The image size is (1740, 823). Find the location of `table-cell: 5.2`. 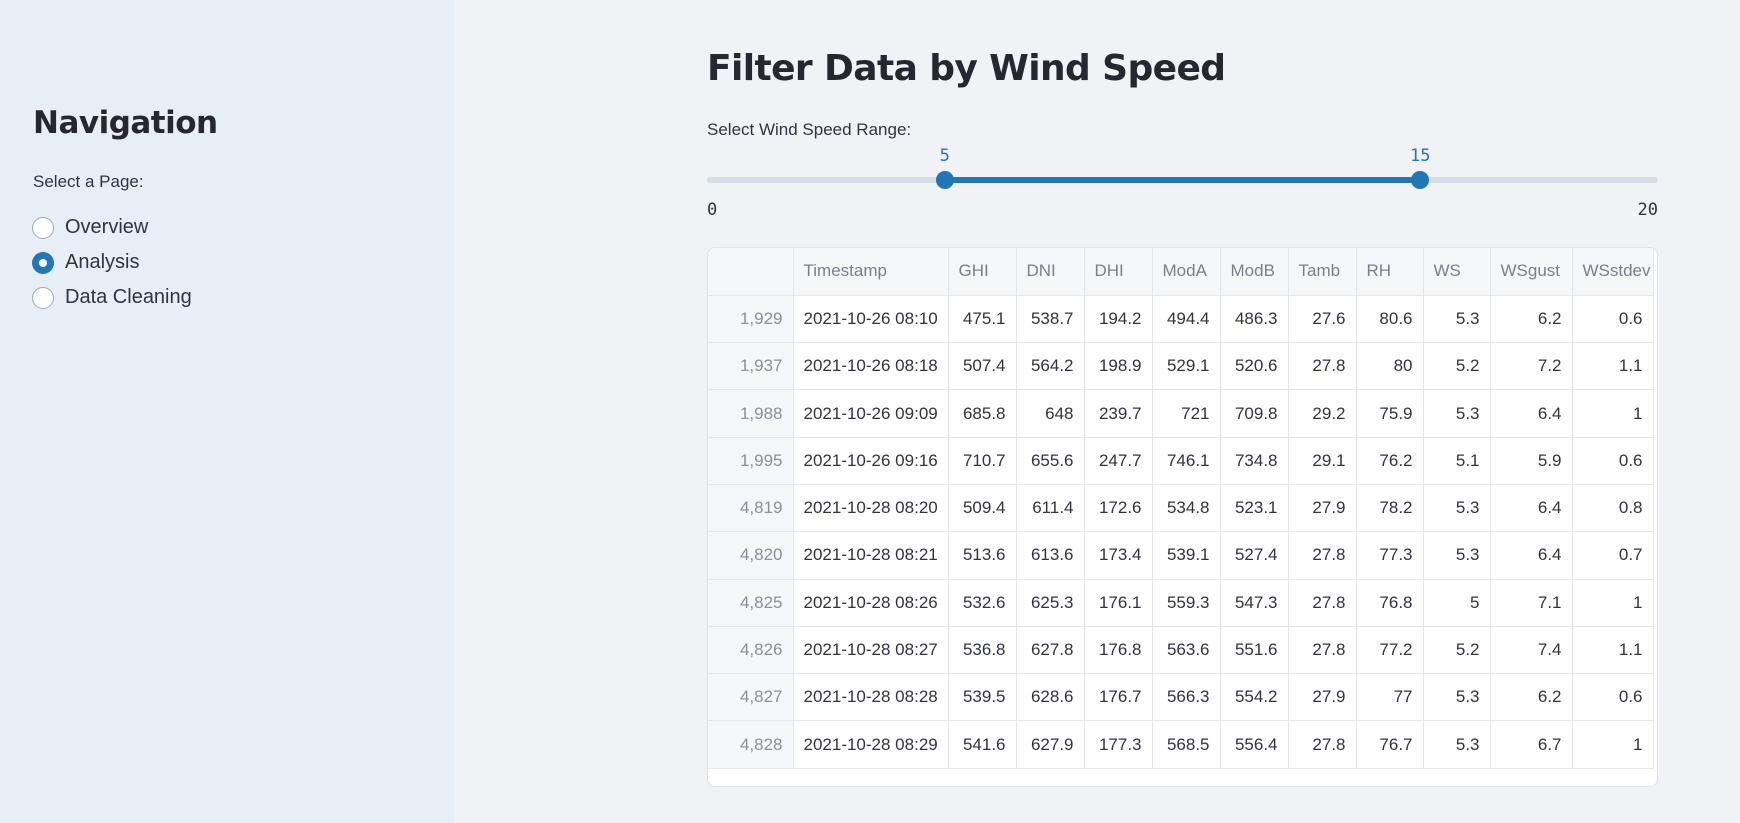

table-cell: 5.2 is located at coordinates (1457, 650).